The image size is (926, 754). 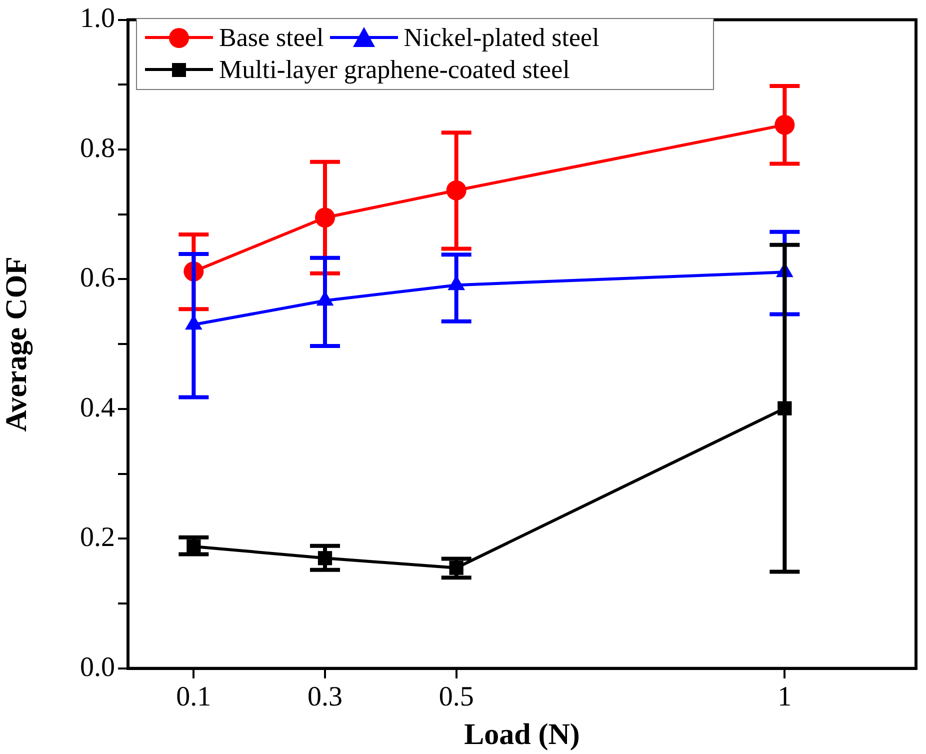 What do you see at coordinates (97, 278) in the screenshot?
I see `y-tick-label: 0.6` at bounding box center [97, 278].